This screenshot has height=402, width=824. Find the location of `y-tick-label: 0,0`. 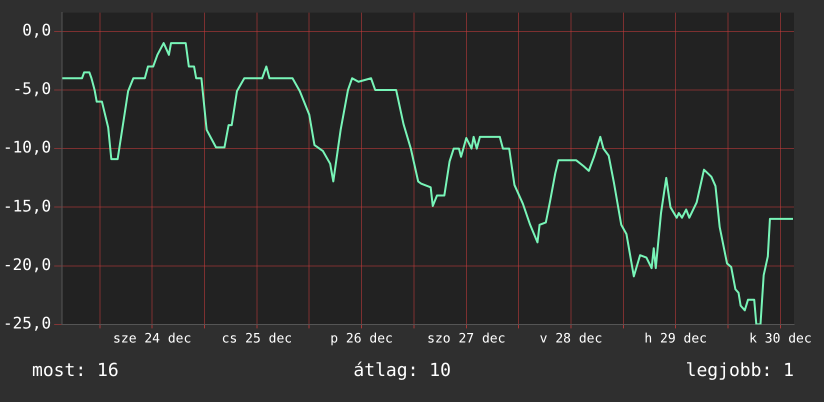

y-tick-label: 0,0 is located at coordinates (37, 30).